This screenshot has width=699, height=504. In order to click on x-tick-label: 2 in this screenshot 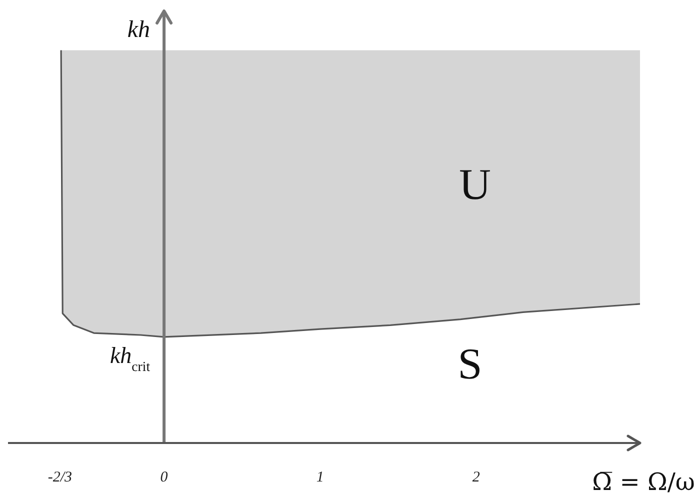, I will do `click(476, 478)`.